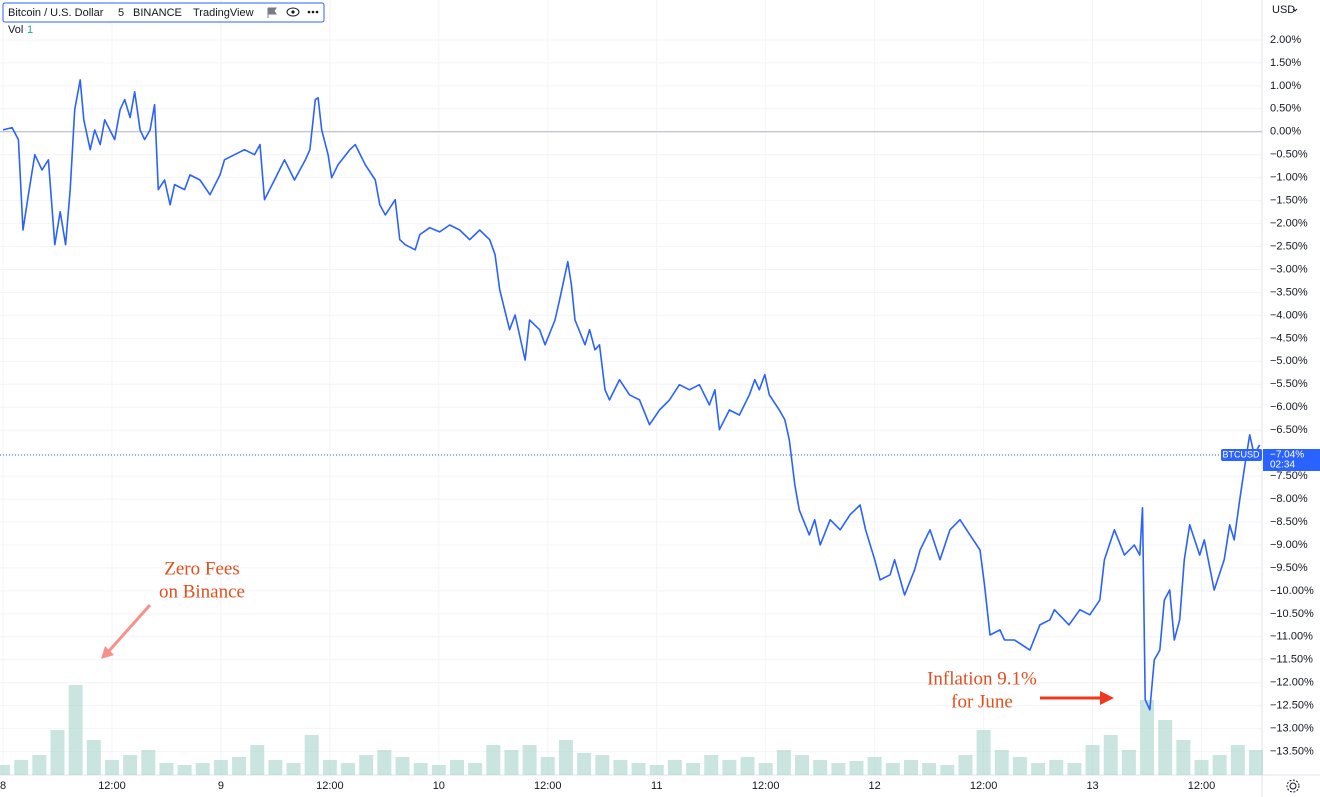 The image size is (1320, 797). I want to click on y-tick-label: −1.50%, so click(1289, 201).